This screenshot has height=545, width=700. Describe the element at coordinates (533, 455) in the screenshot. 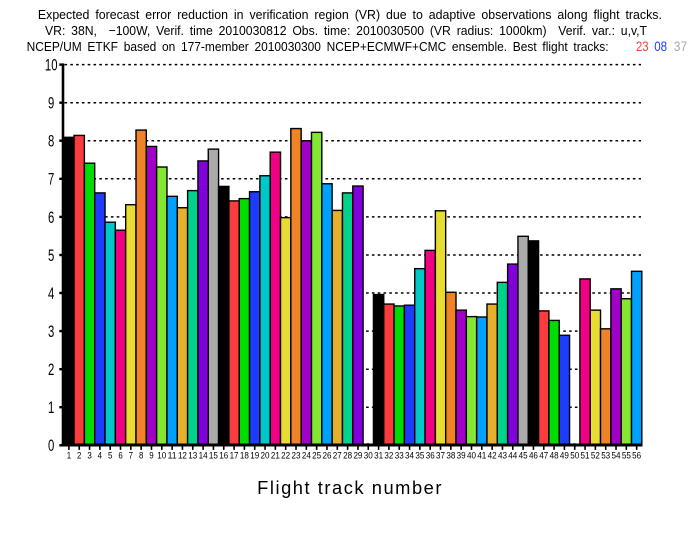

I see `svg-text: 46` at that location.